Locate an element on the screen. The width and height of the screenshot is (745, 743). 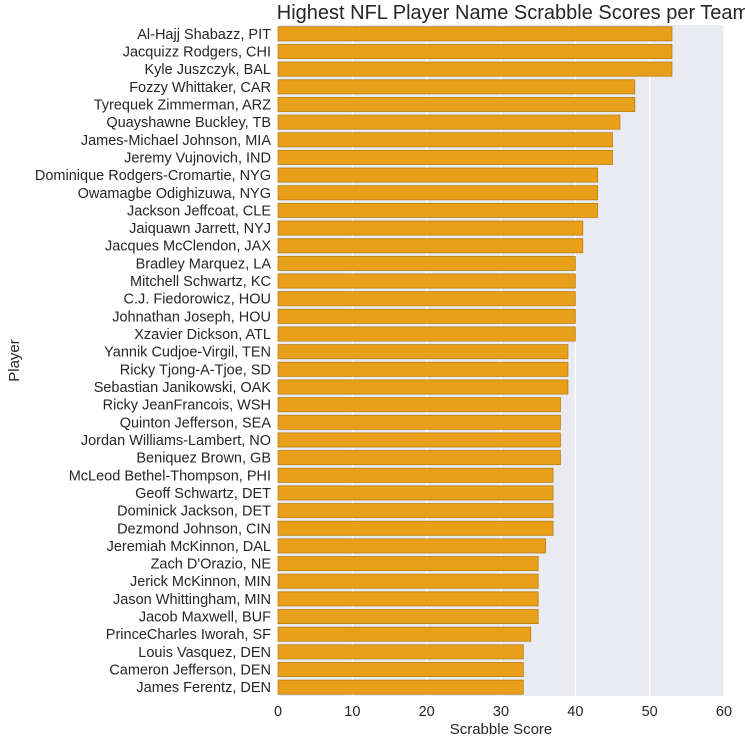
x-tick-label: 10 is located at coordinates (352, 712).